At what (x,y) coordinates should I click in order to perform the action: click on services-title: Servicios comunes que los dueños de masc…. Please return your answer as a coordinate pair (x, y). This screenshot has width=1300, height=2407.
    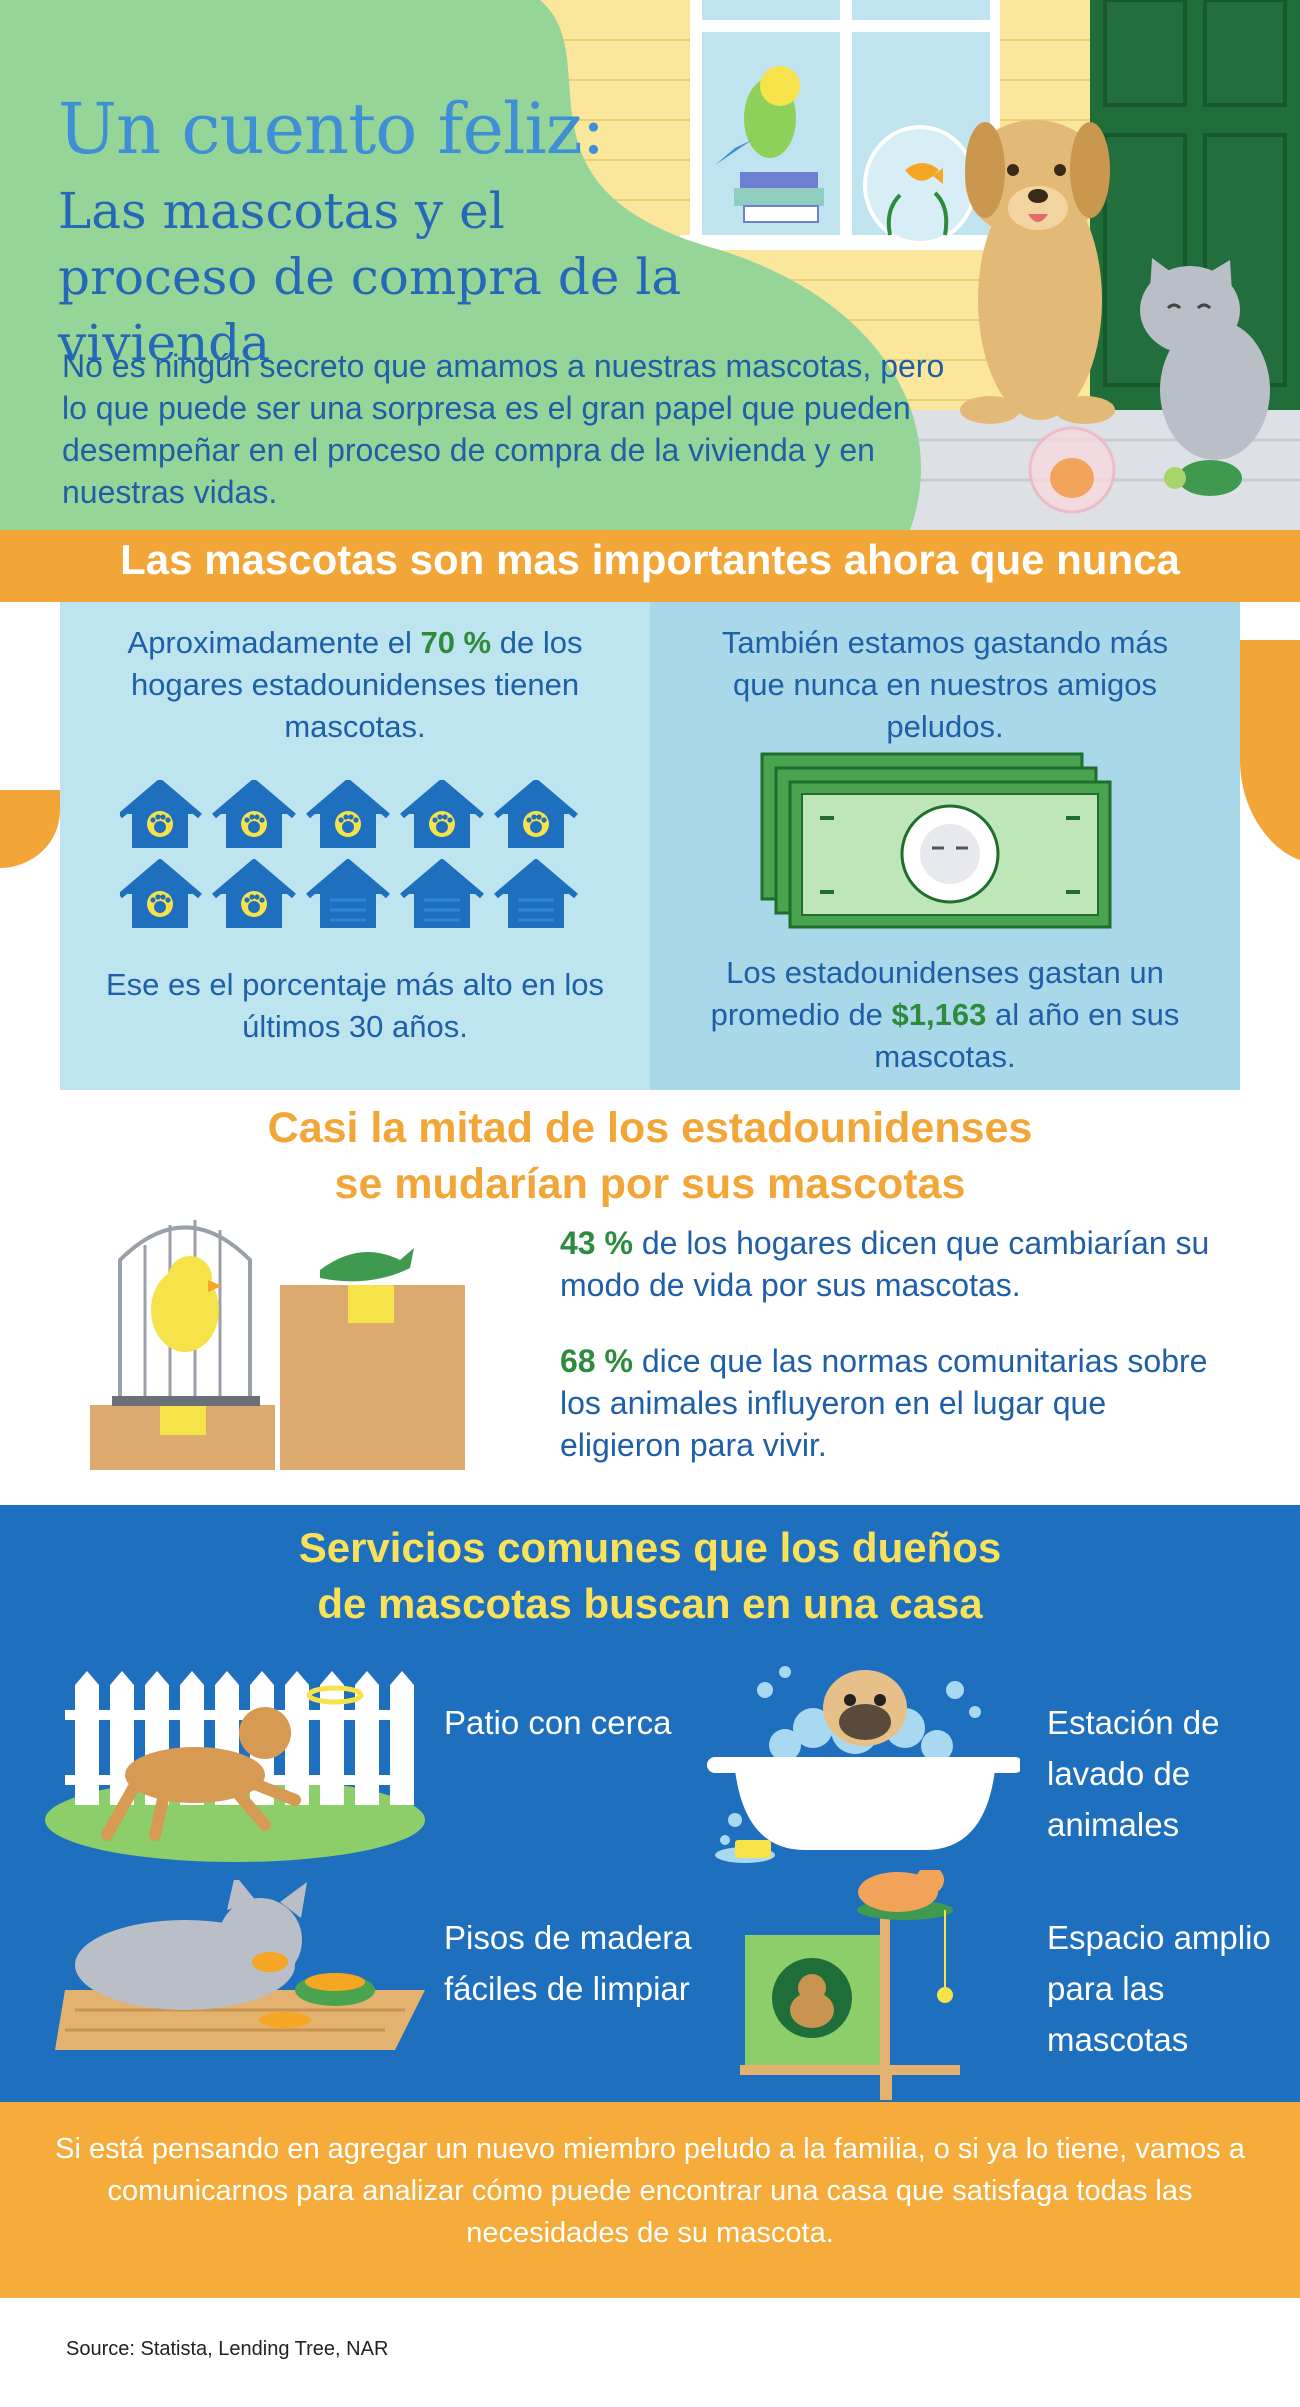
    Looking at the image, I should click on (650, 1575).